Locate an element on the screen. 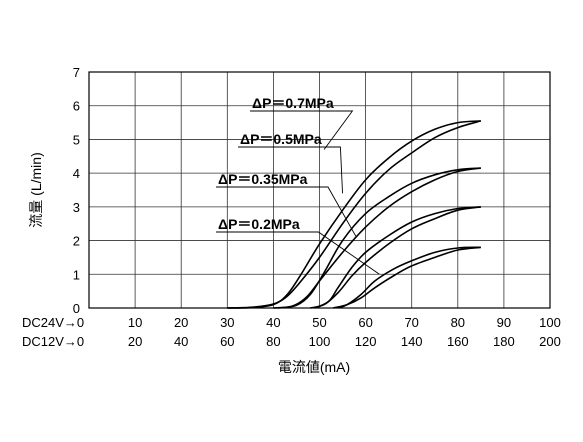 This screenshot has width=583, height=442. x-axis-label: 電流値(mA) is located at coordinates (314, 367).